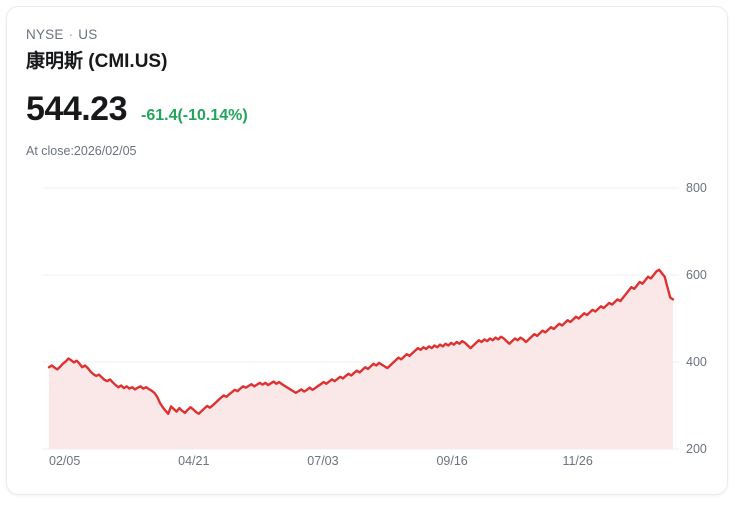  What do you see at coordinates (577, 461) in the screenshot?
I see `x-axis-tick-label: 11/26` at bounding box center [577, 461].